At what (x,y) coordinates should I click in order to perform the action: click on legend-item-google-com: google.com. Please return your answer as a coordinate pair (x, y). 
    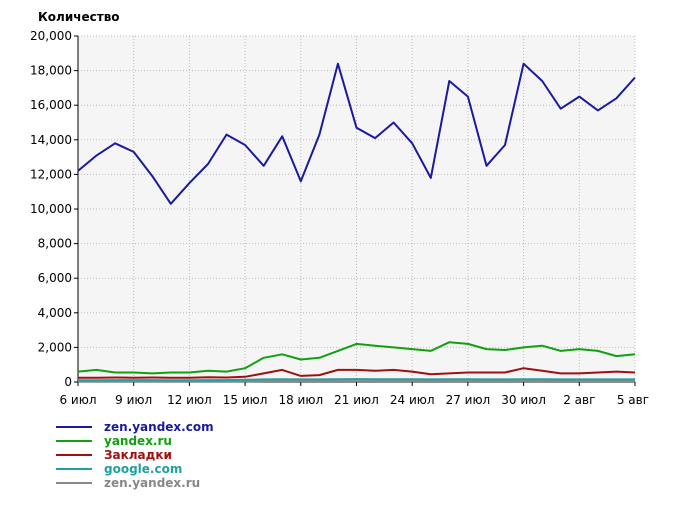
    Looking at the image, I should click on (135, 469).